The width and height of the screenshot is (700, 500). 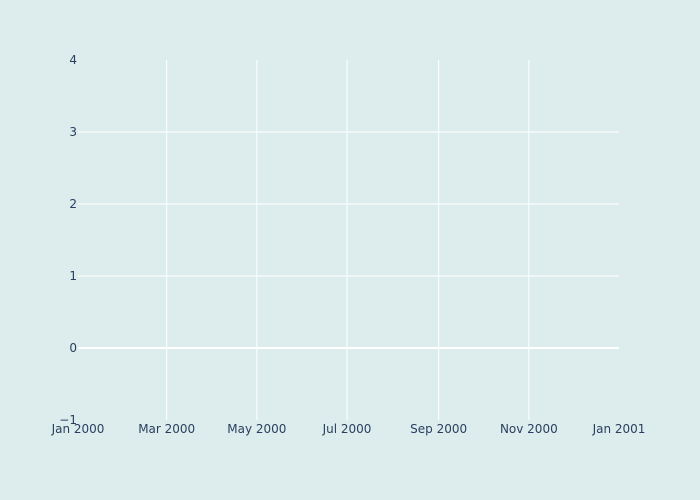 What do you see at coordinates (68, 420) in the screenshot?
I see `y-tick-label: −1` at bounding box center [68, 420].